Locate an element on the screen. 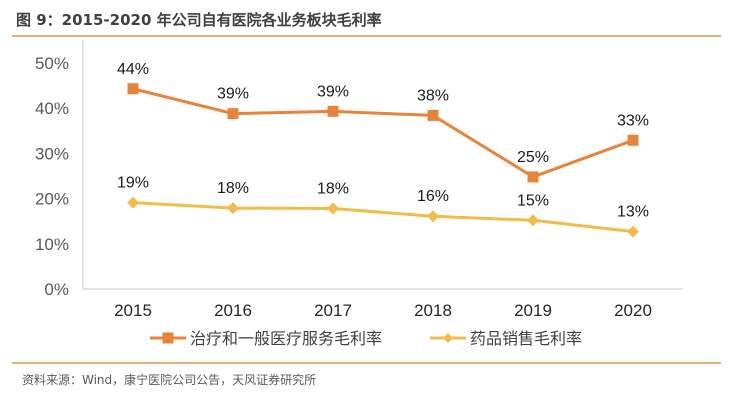  source-note: 资料来源：Wind，康宁医院公司公告，天风证券研究所 is located at coordinates (169, 380).